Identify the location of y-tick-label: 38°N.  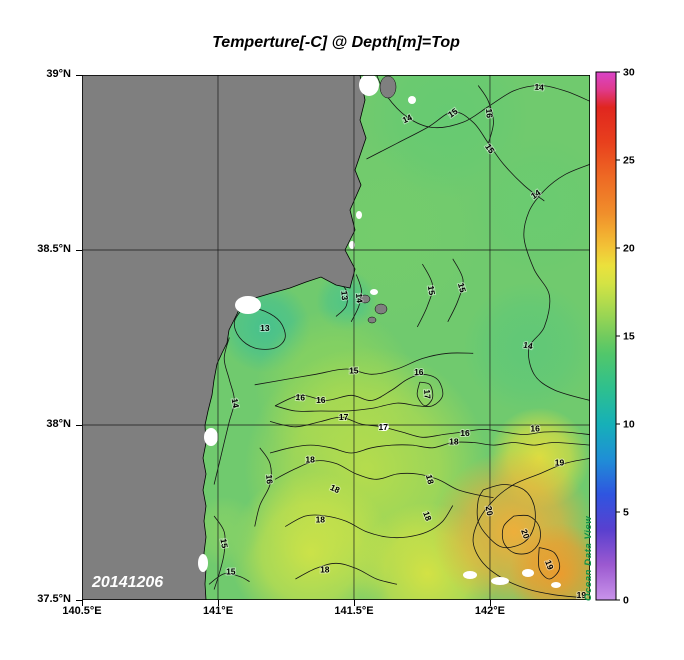
(58, 424).